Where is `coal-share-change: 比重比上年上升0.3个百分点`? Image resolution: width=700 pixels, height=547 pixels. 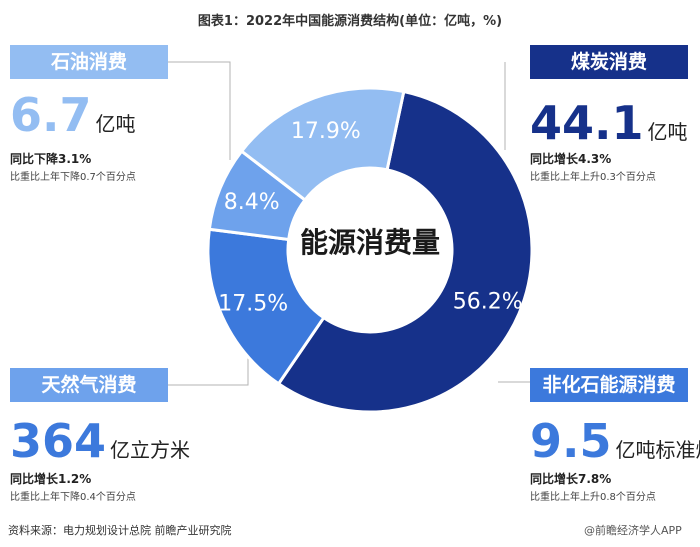 coal-share-change: 比重比上年上升0.3个百分点 is located at coordinates (593, 177).